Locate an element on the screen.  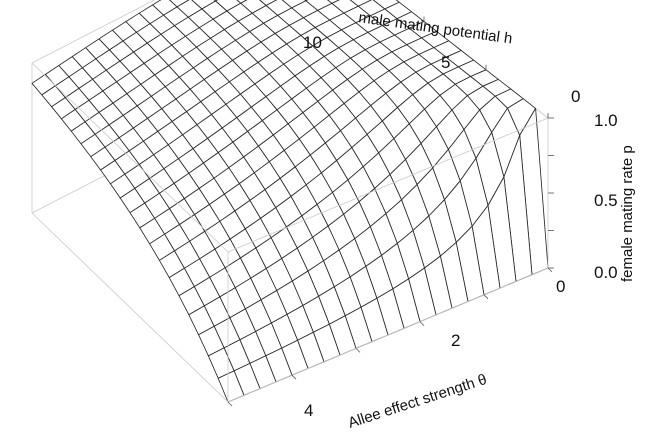
h-tick-label-10: 10 is located at coordinates (312, 42).